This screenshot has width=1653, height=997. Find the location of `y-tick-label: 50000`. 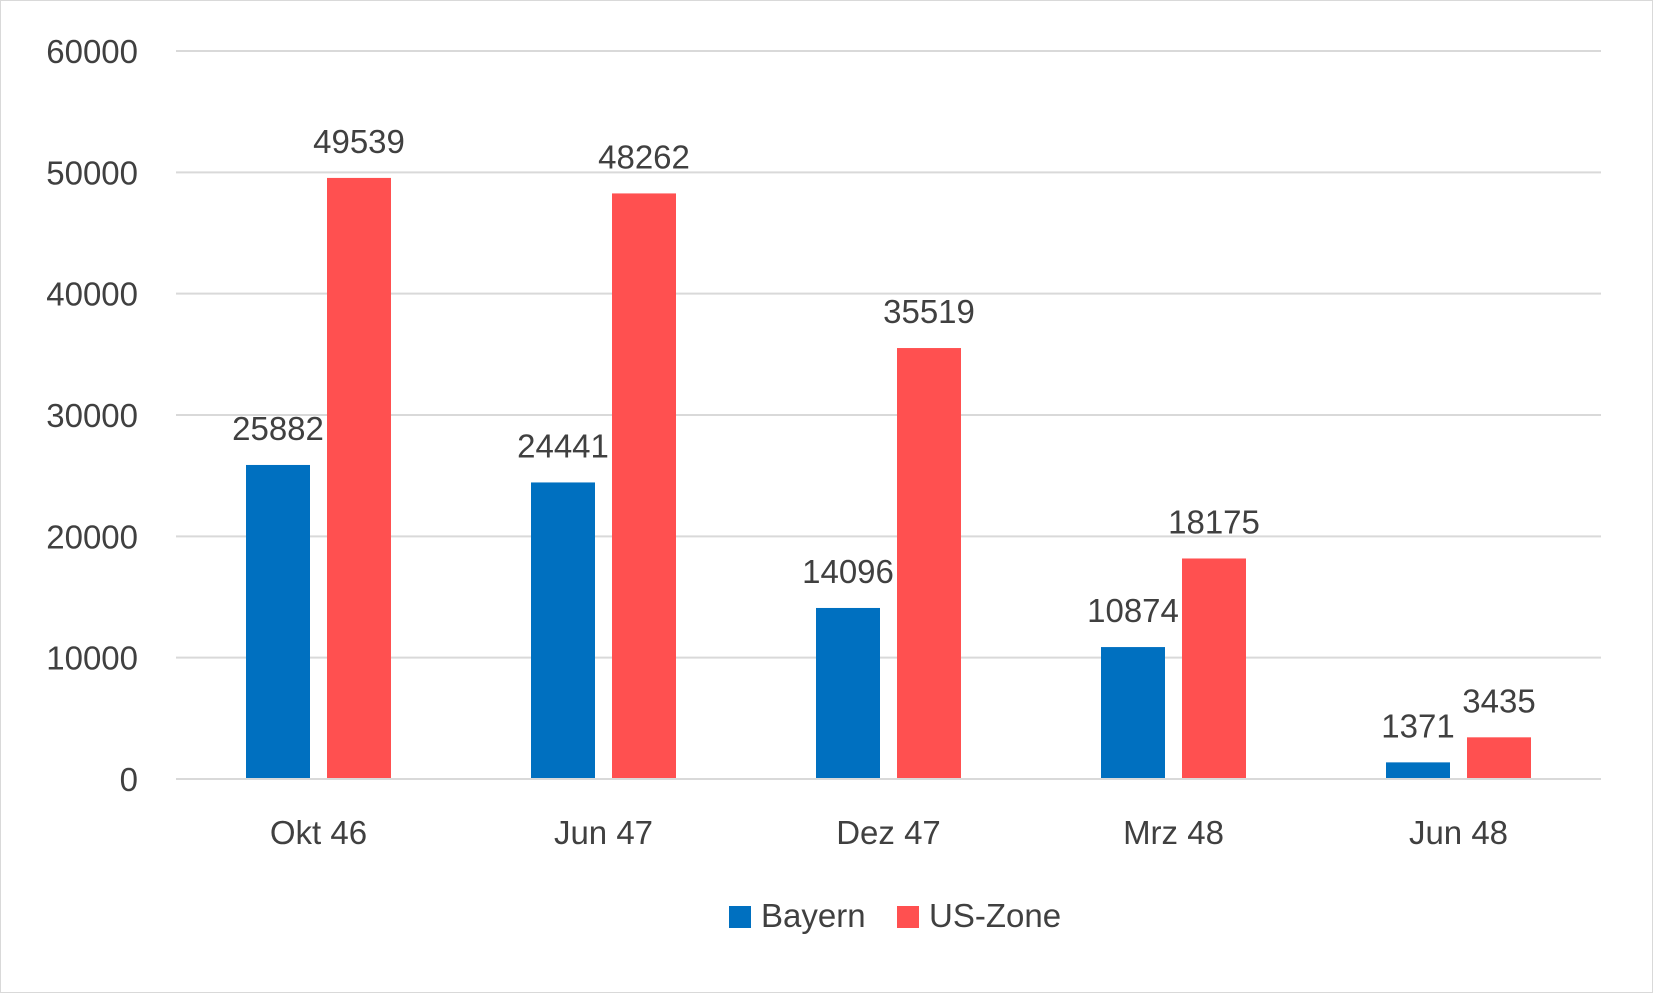

y-tick-label: 50000 is located at coordinates (92, 172).